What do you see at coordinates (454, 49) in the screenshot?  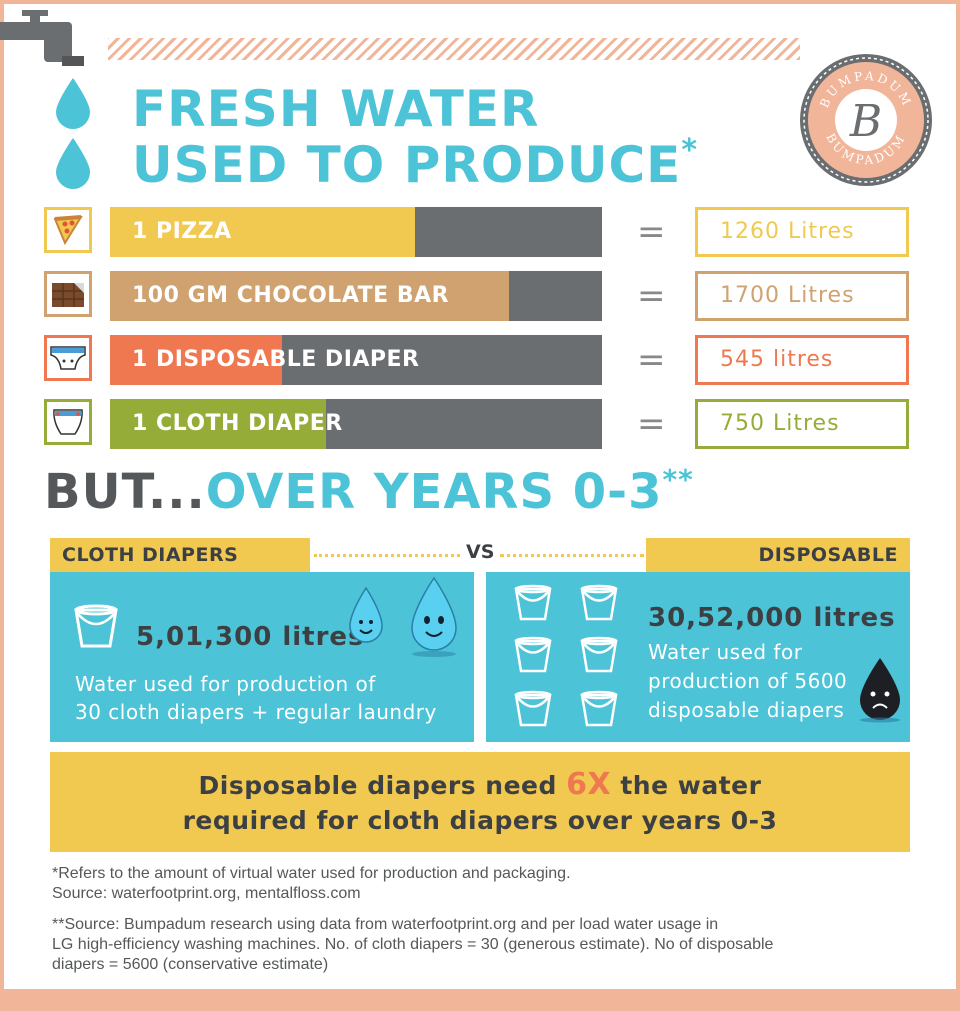 I see `hatch-band` at bounding box center [454, 49].